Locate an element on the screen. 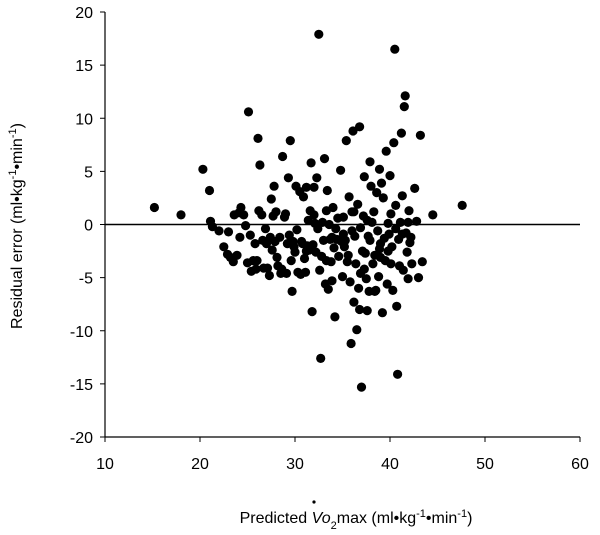 This screenshot has width=600, height=535. x-tick-label: 20 is located at coordinates (200, 464).